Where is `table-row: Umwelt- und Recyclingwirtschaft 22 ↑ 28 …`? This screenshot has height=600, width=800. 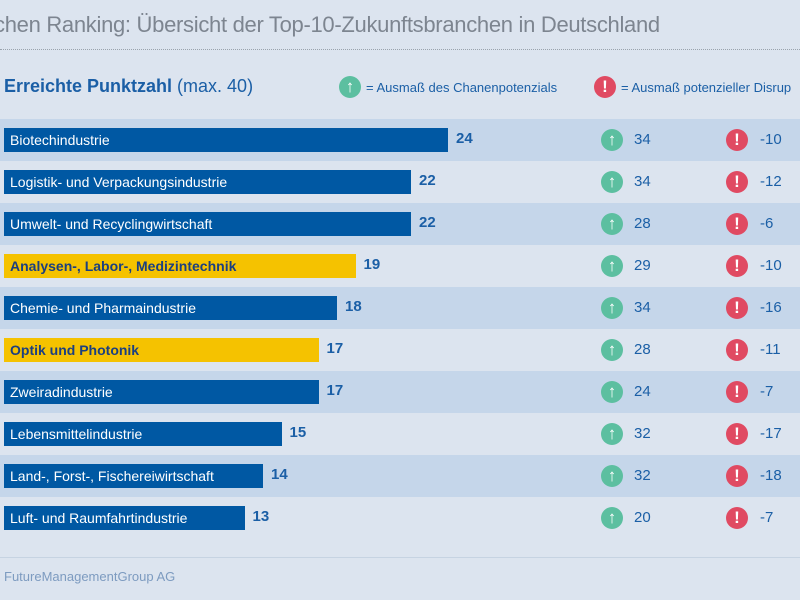 table-row: Umwelt- und Recyclingwirtschaft 22 ↑ 28 … is located at coordinates (400, 224).